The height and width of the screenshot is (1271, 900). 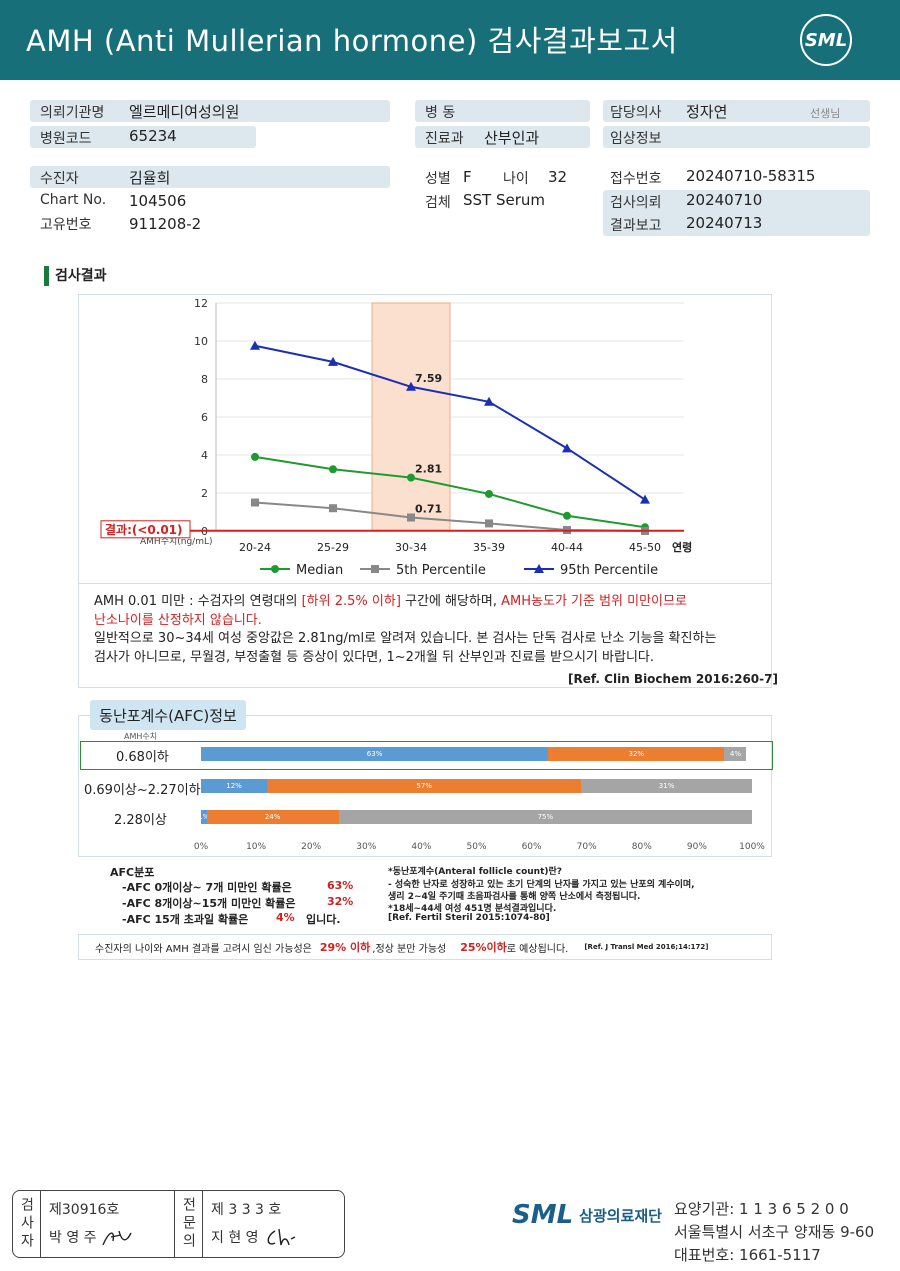 I want to click on foundation-logo-mark: SML, so click(x=543, y=1215).